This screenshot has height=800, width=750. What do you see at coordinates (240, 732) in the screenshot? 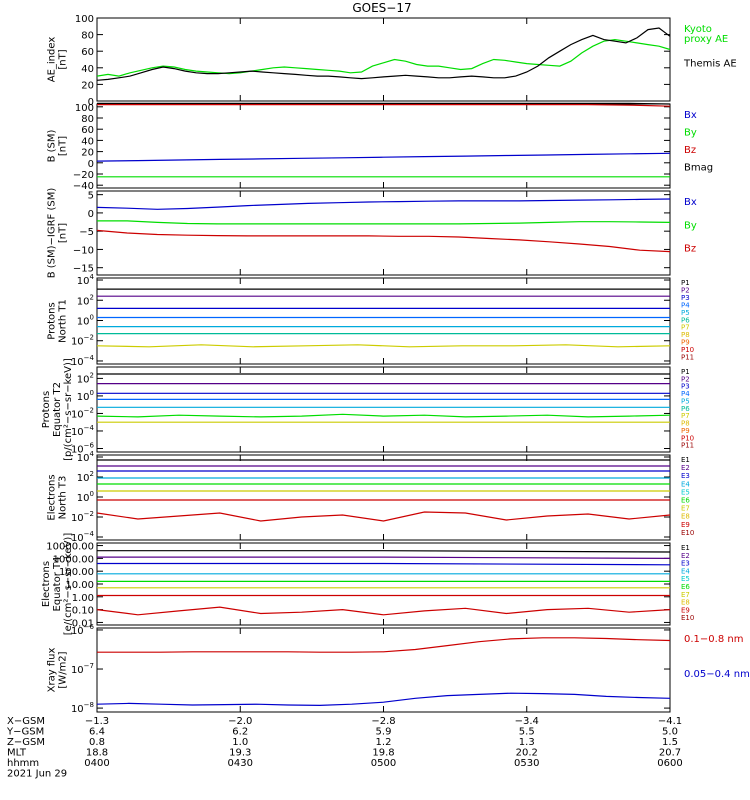
I see `x-row-value: 6.2` at bounding box center [240, 732].